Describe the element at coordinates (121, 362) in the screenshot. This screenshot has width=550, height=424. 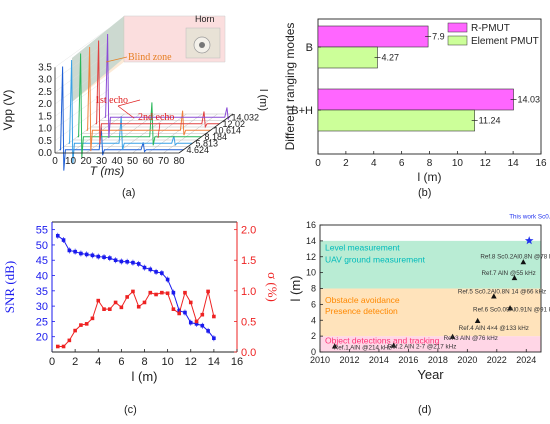
I see `c-x-tick-label: 6` at that location.